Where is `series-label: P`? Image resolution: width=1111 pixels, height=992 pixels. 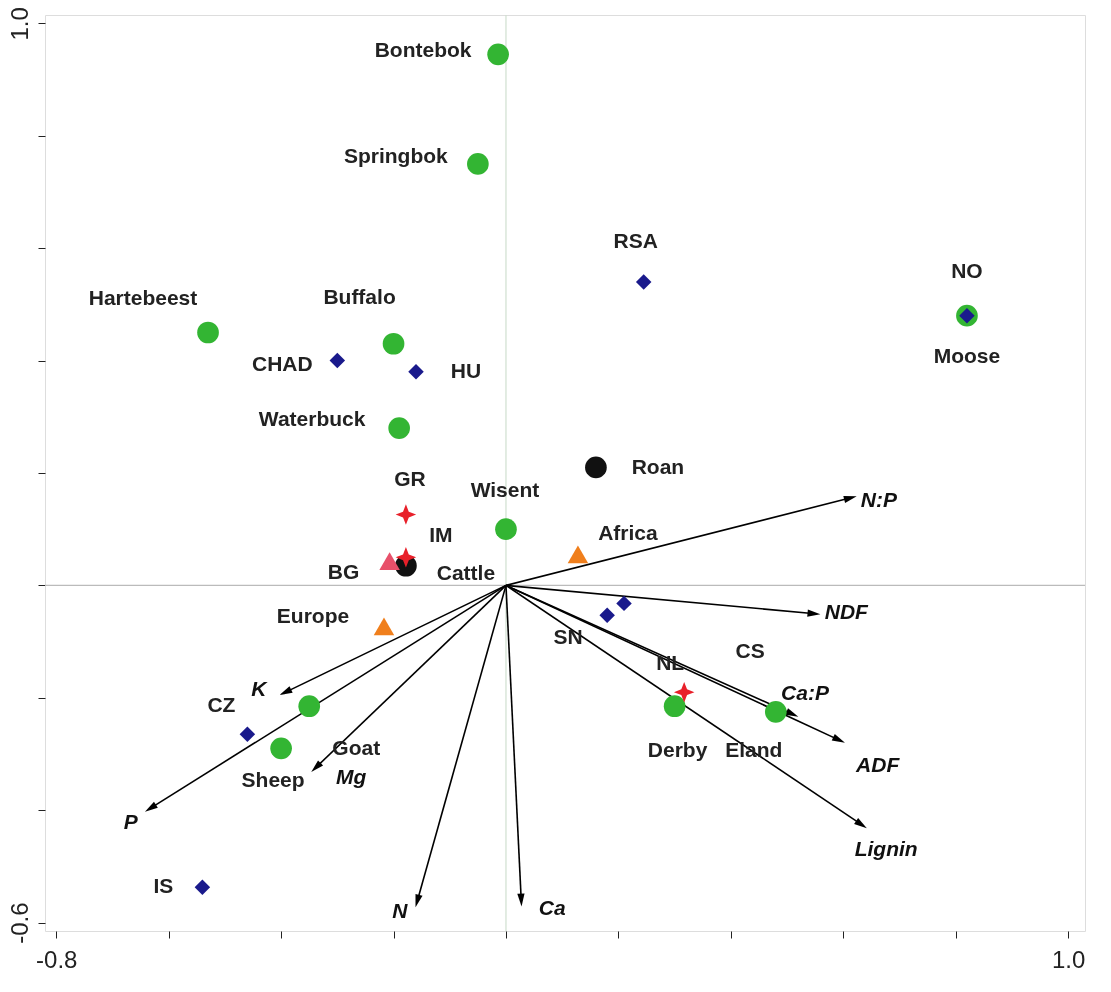 series-label: P is located at coordinates (131, 822).